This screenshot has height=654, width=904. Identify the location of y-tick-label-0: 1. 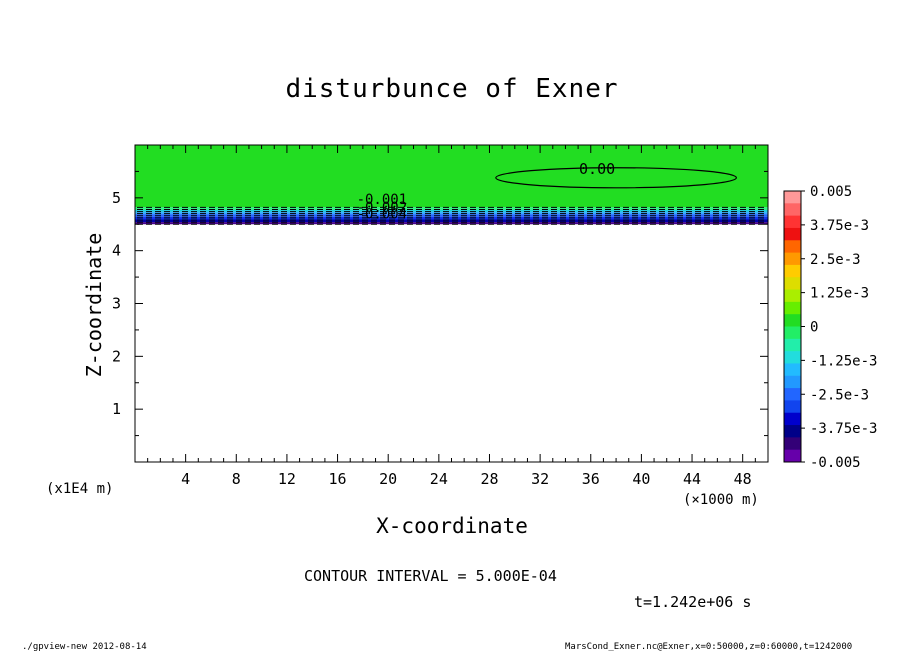
(116, 409).